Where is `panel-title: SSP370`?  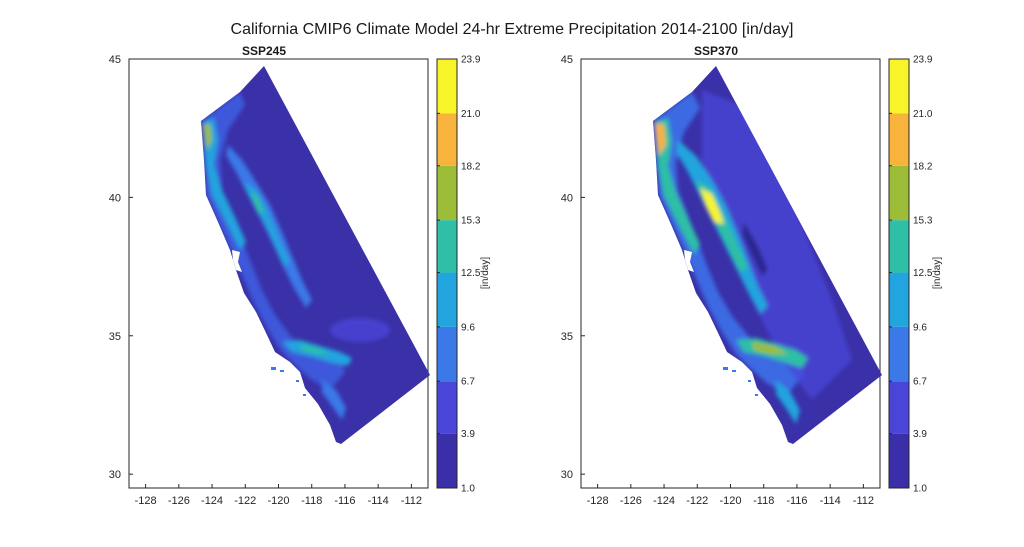 panel-title: SSP370 is located at coordinates (716, 51).